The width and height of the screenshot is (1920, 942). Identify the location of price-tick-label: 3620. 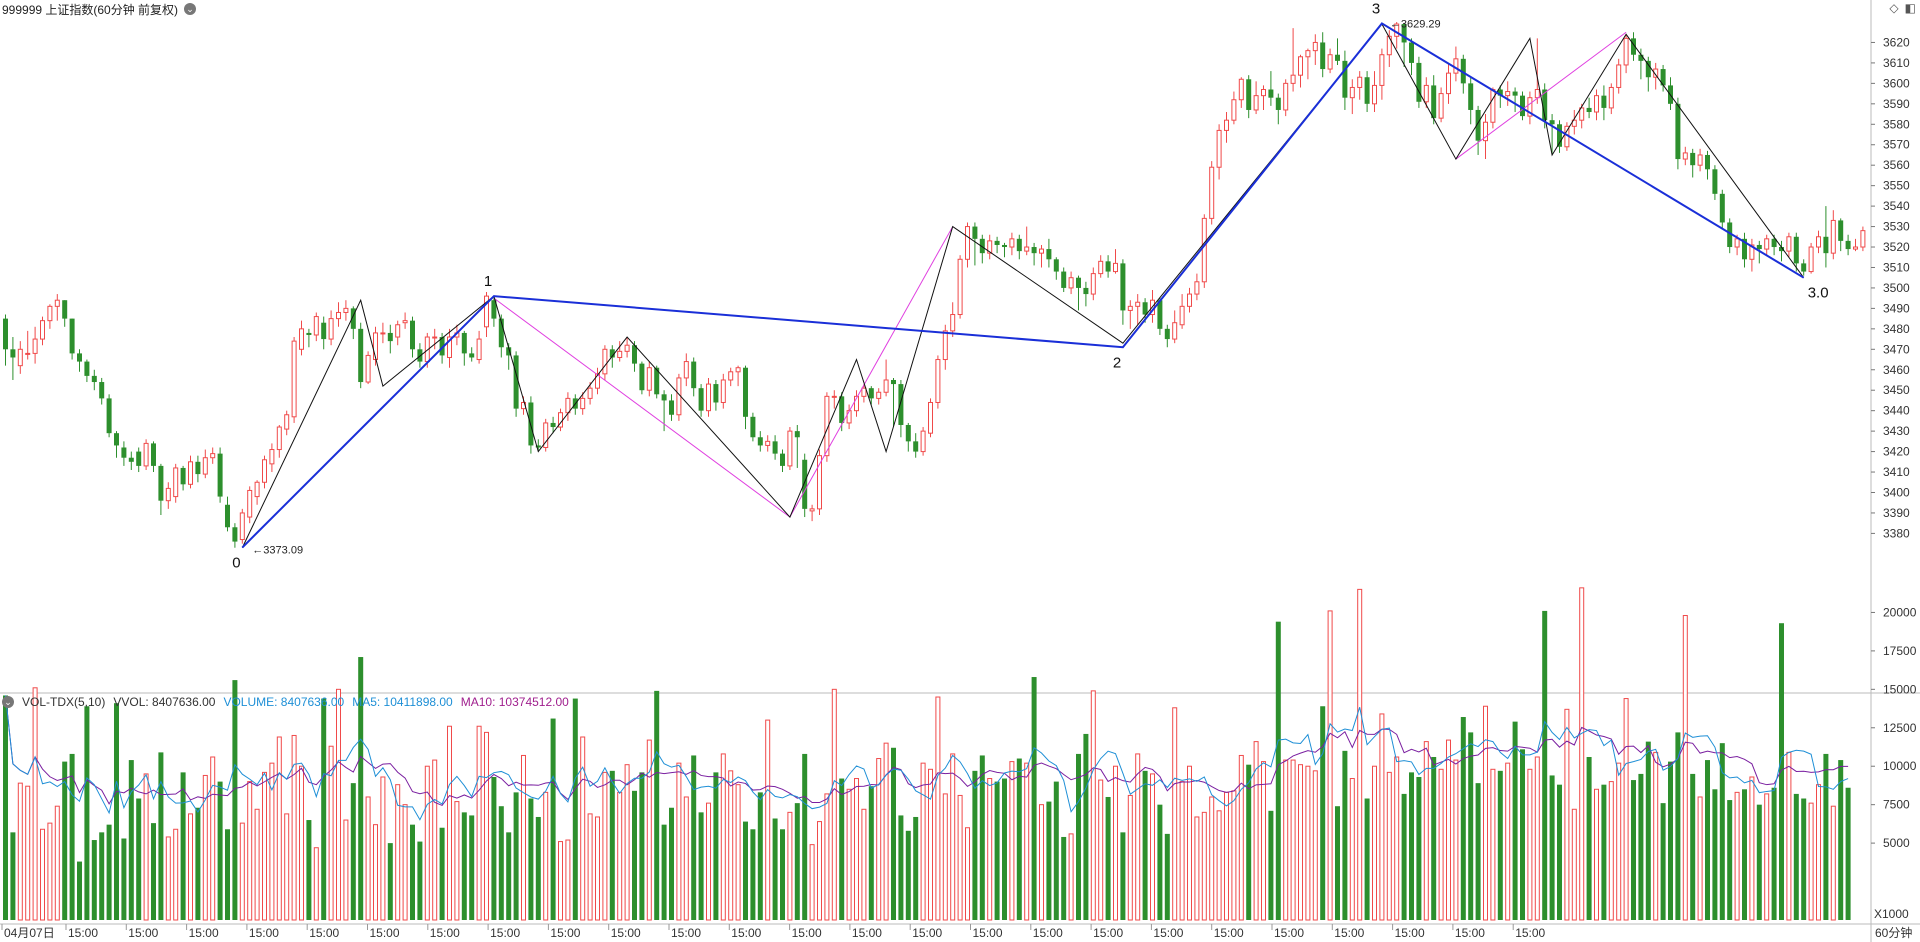
(1896, 42).